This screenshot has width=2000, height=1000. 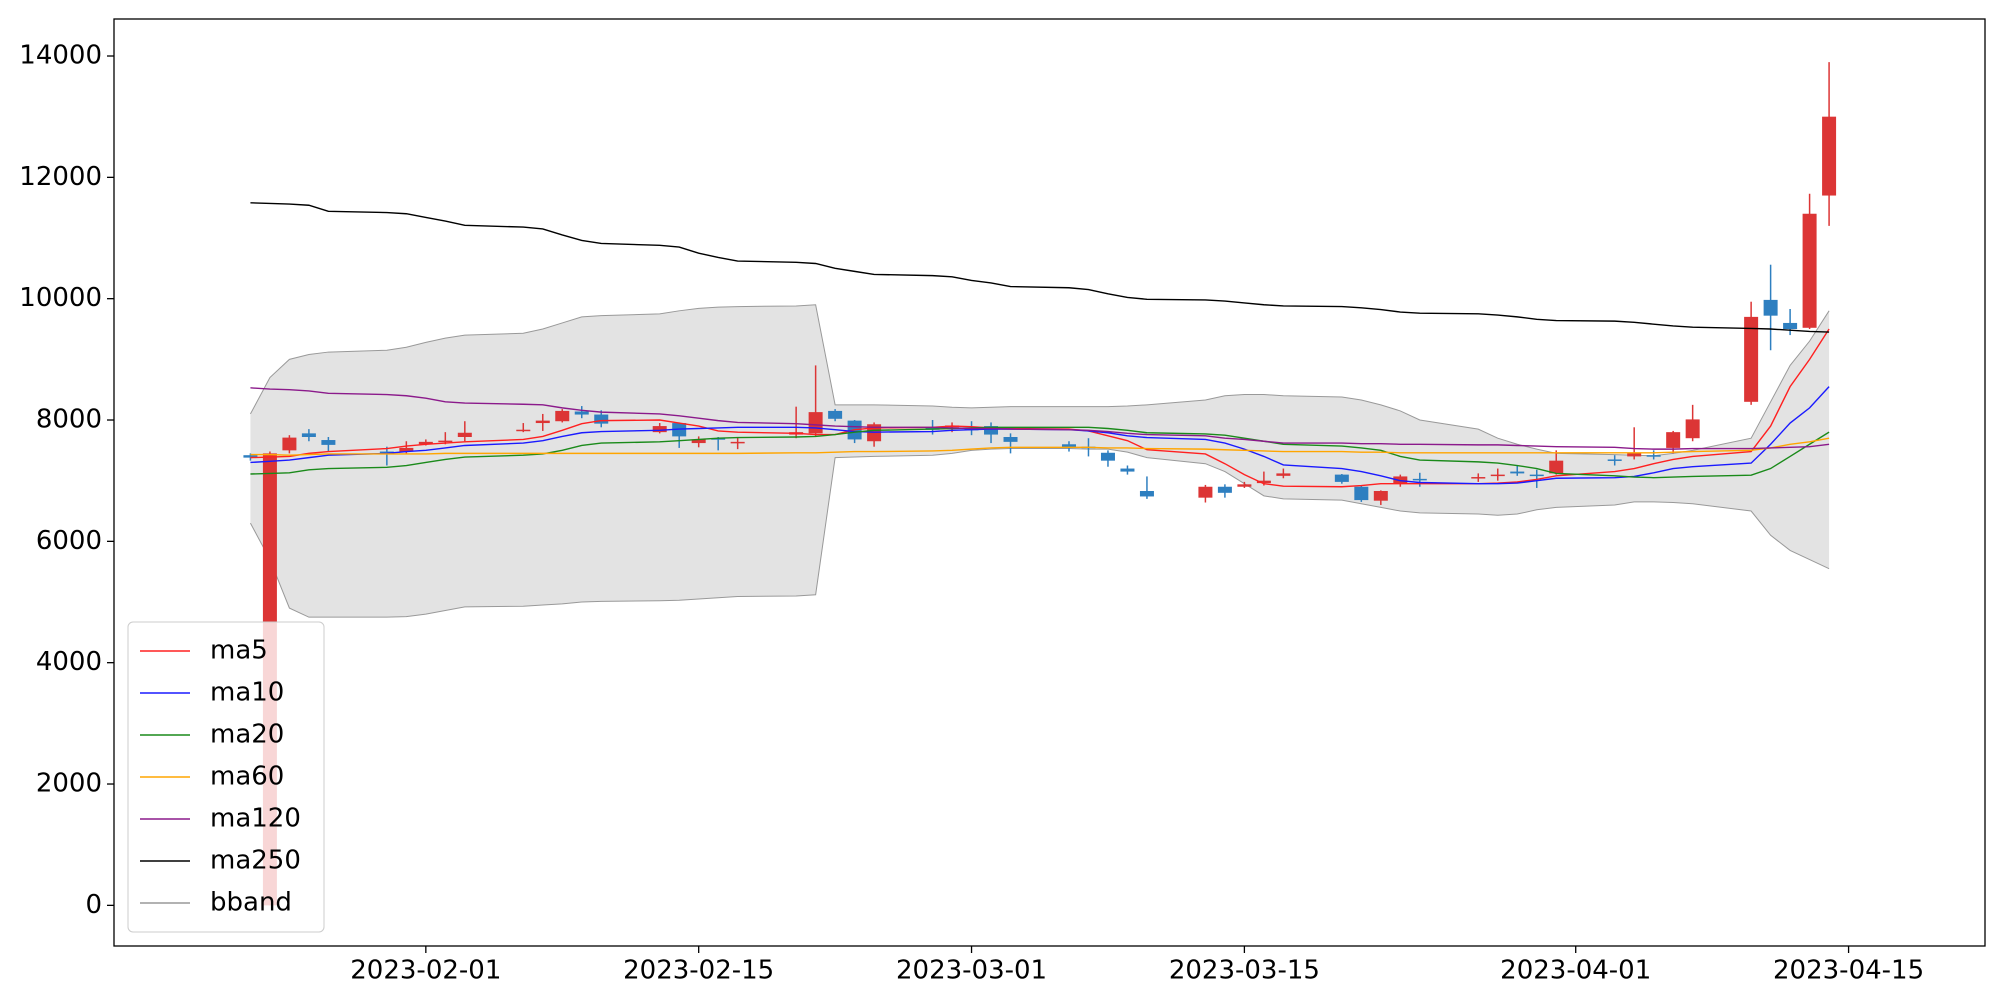 I want to click on y-tick-label: 2000, so click(x=69, y=784).